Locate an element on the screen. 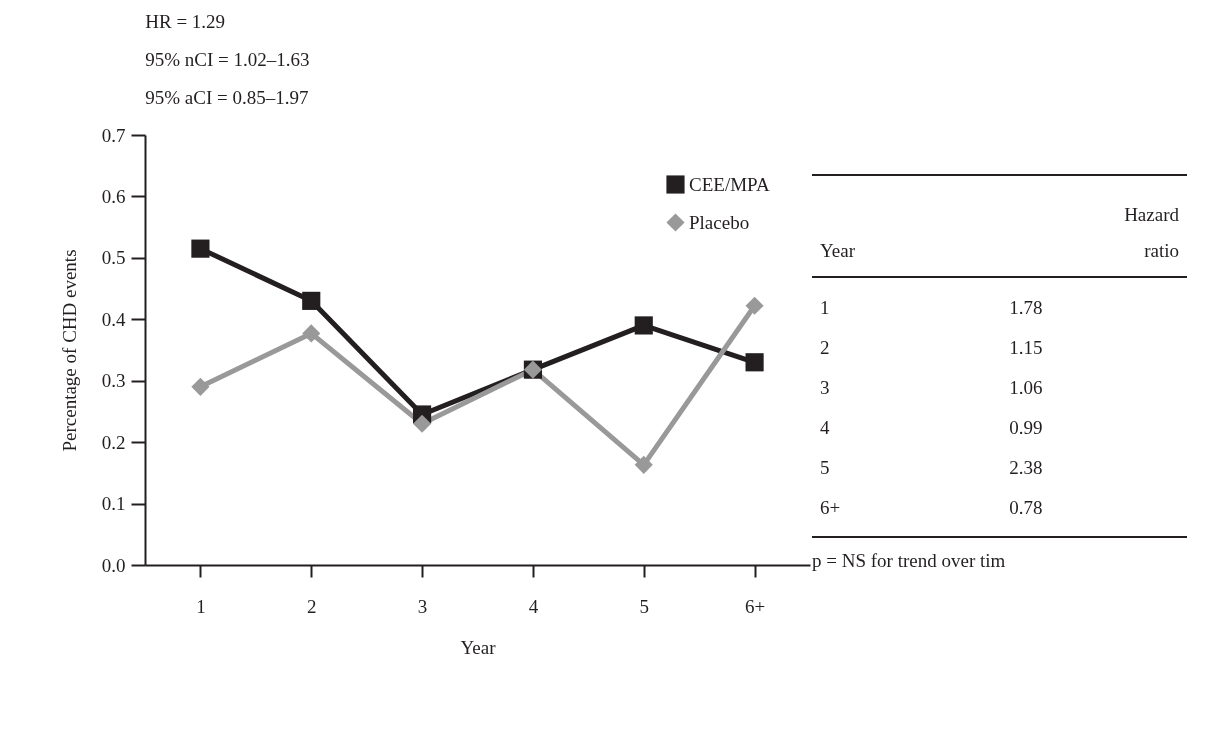 This screenshot has width=1210, height=749. legend-label: Placebo is located at coordinates (719, 222).